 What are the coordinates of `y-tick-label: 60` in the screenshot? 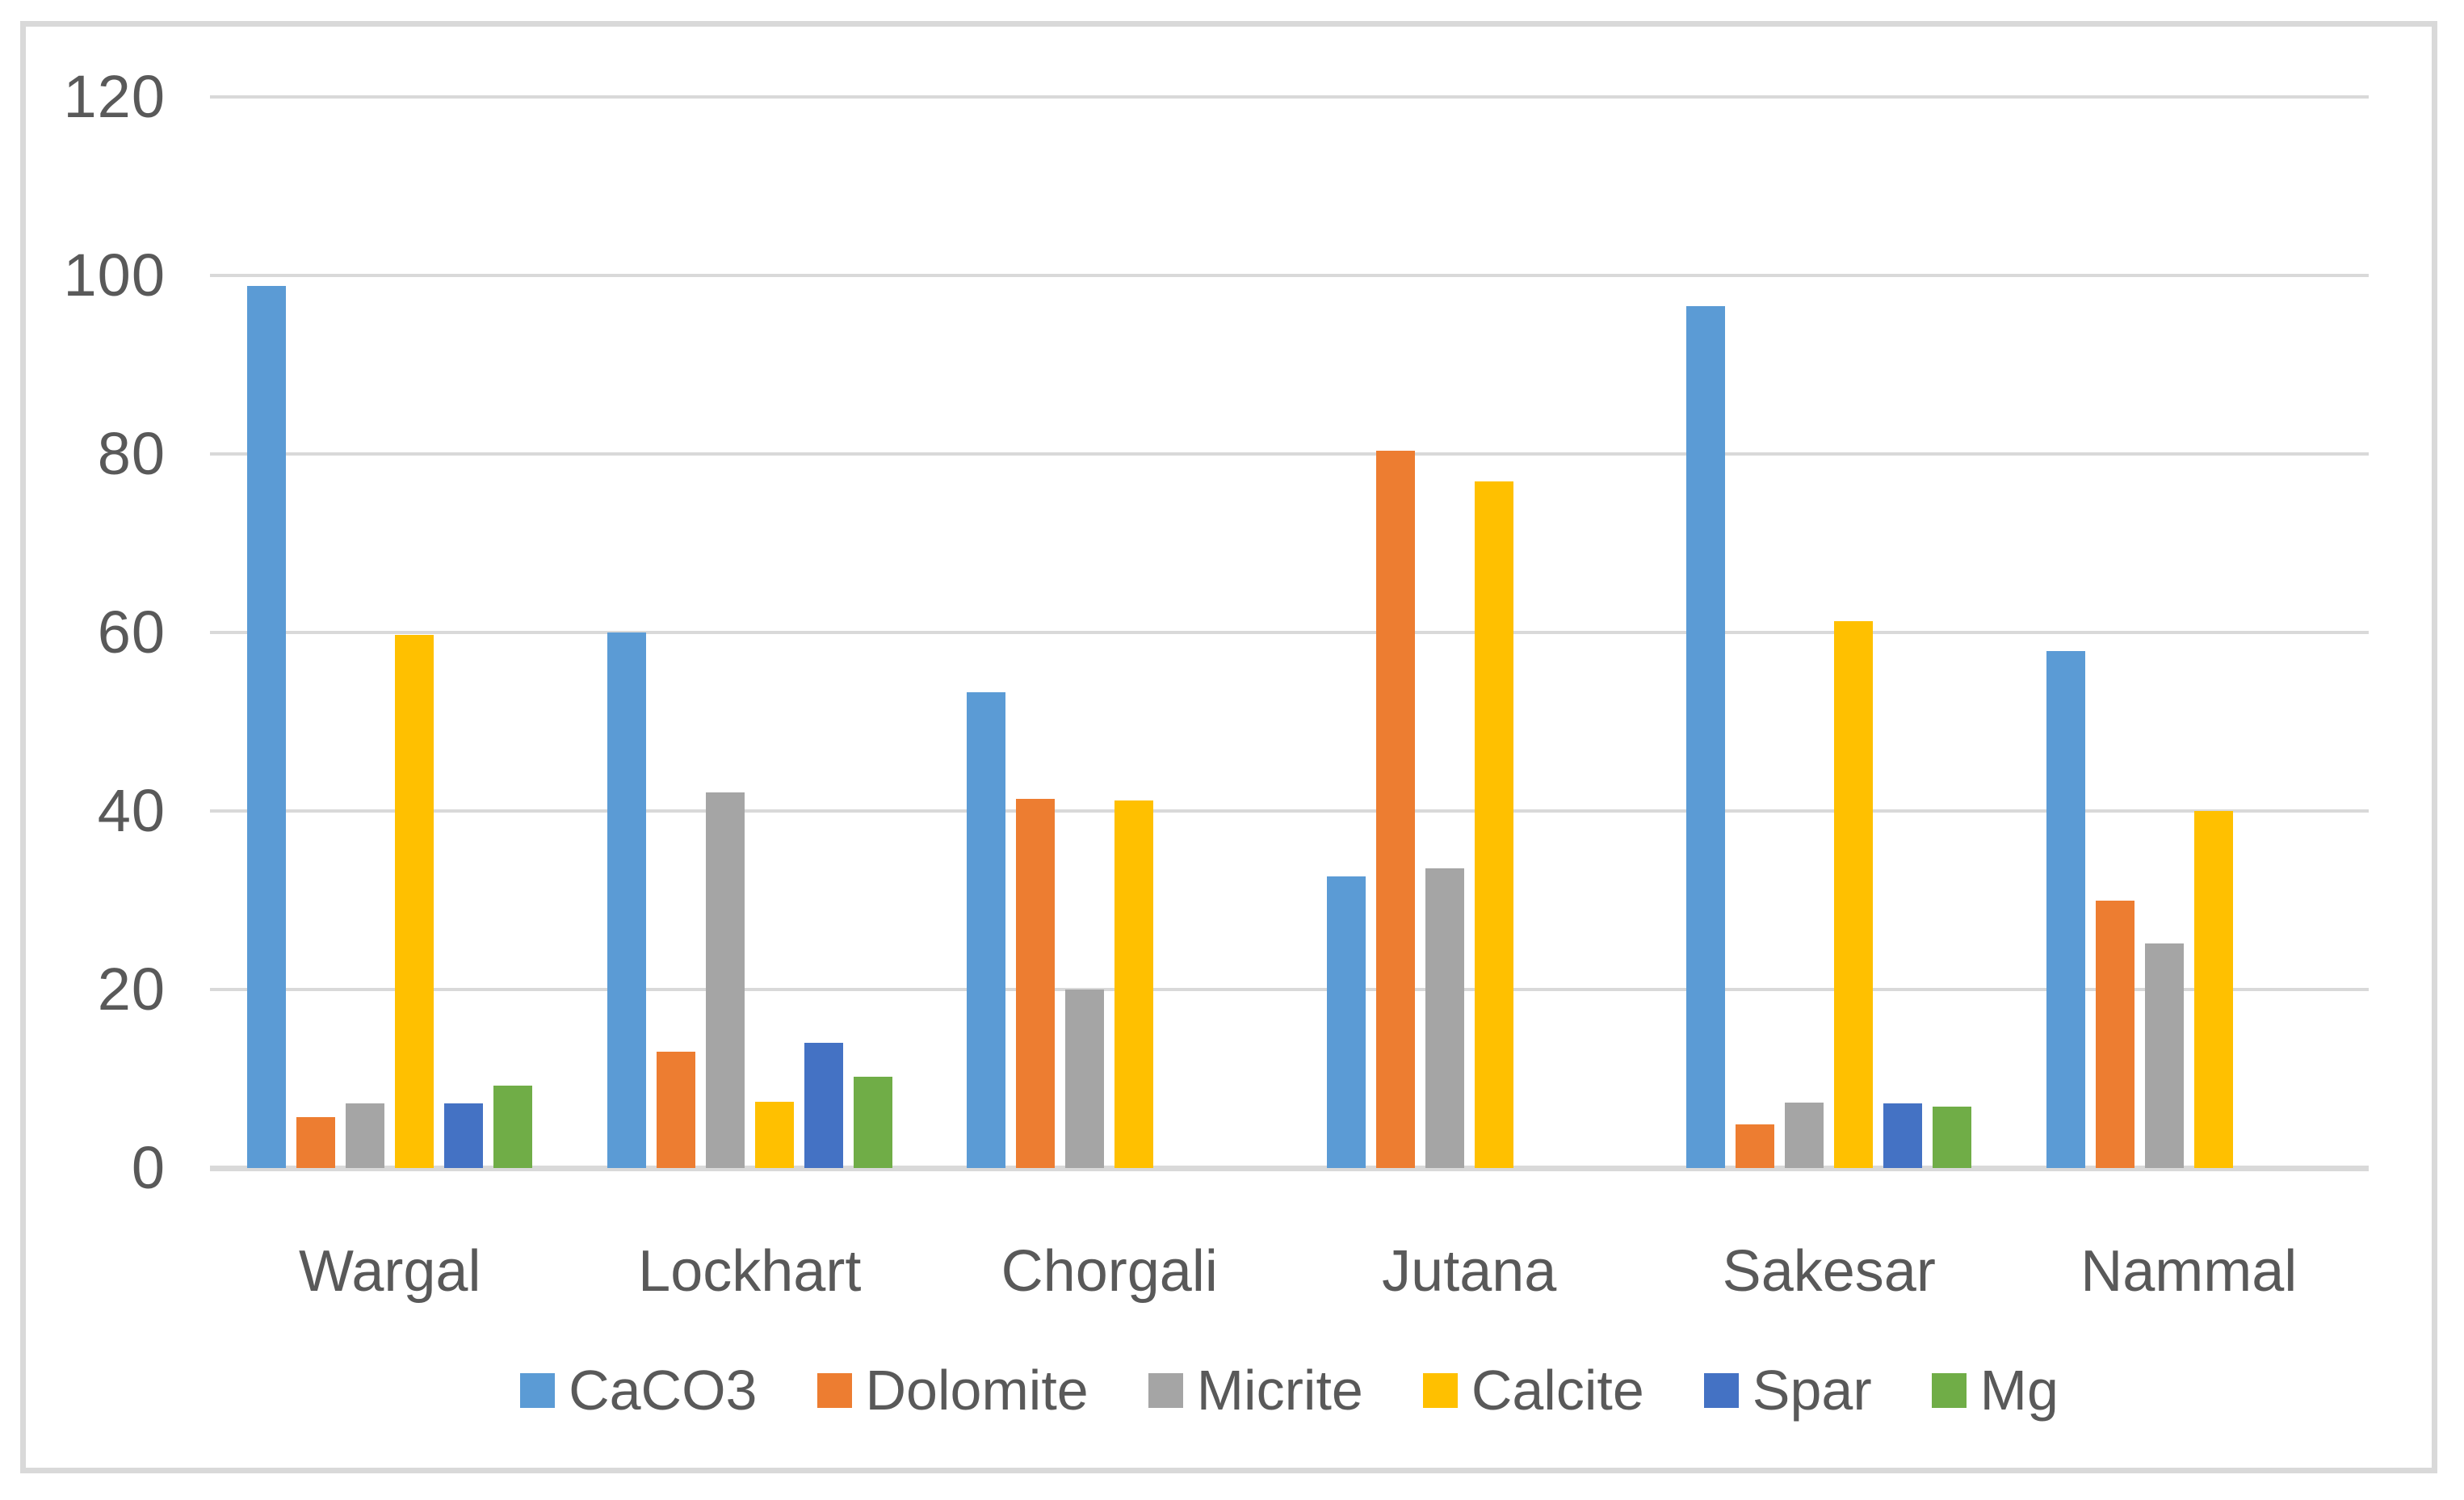 It's located at (131, 632).